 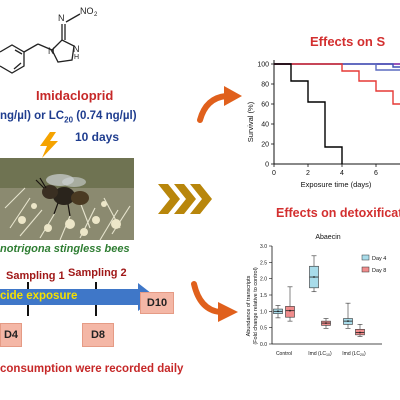 I want to click on box-ytick-label: 2.0, so click(x=263, y=280).